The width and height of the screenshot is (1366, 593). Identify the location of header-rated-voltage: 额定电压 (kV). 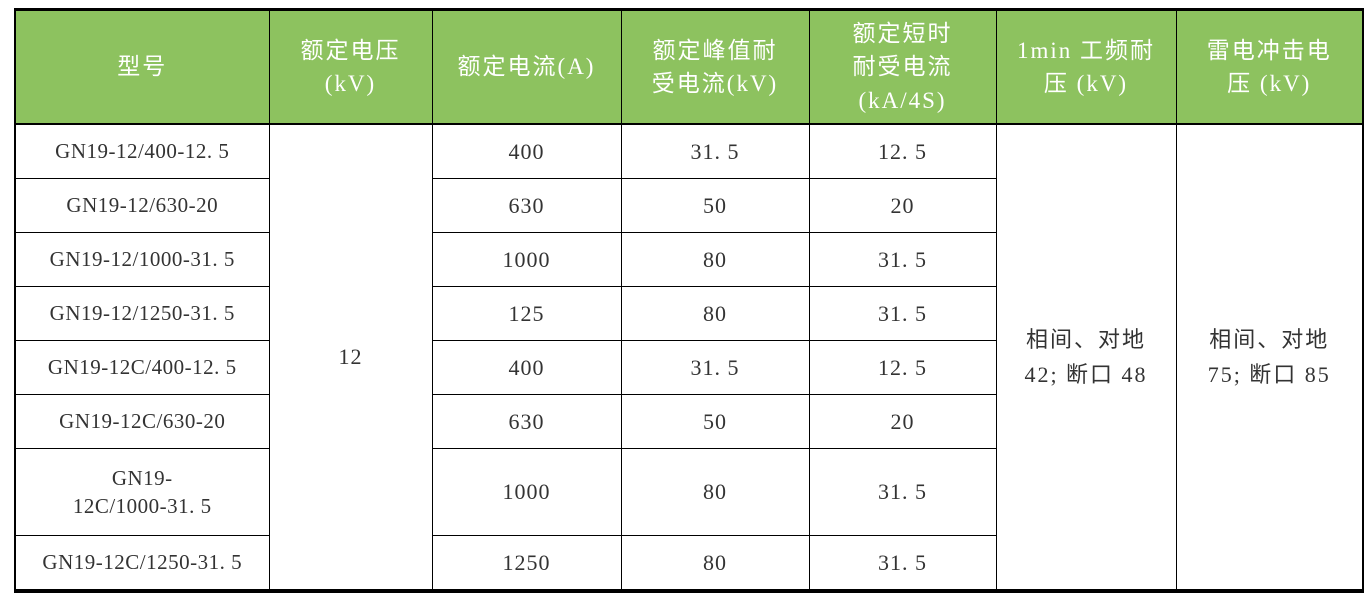
(350, 67).